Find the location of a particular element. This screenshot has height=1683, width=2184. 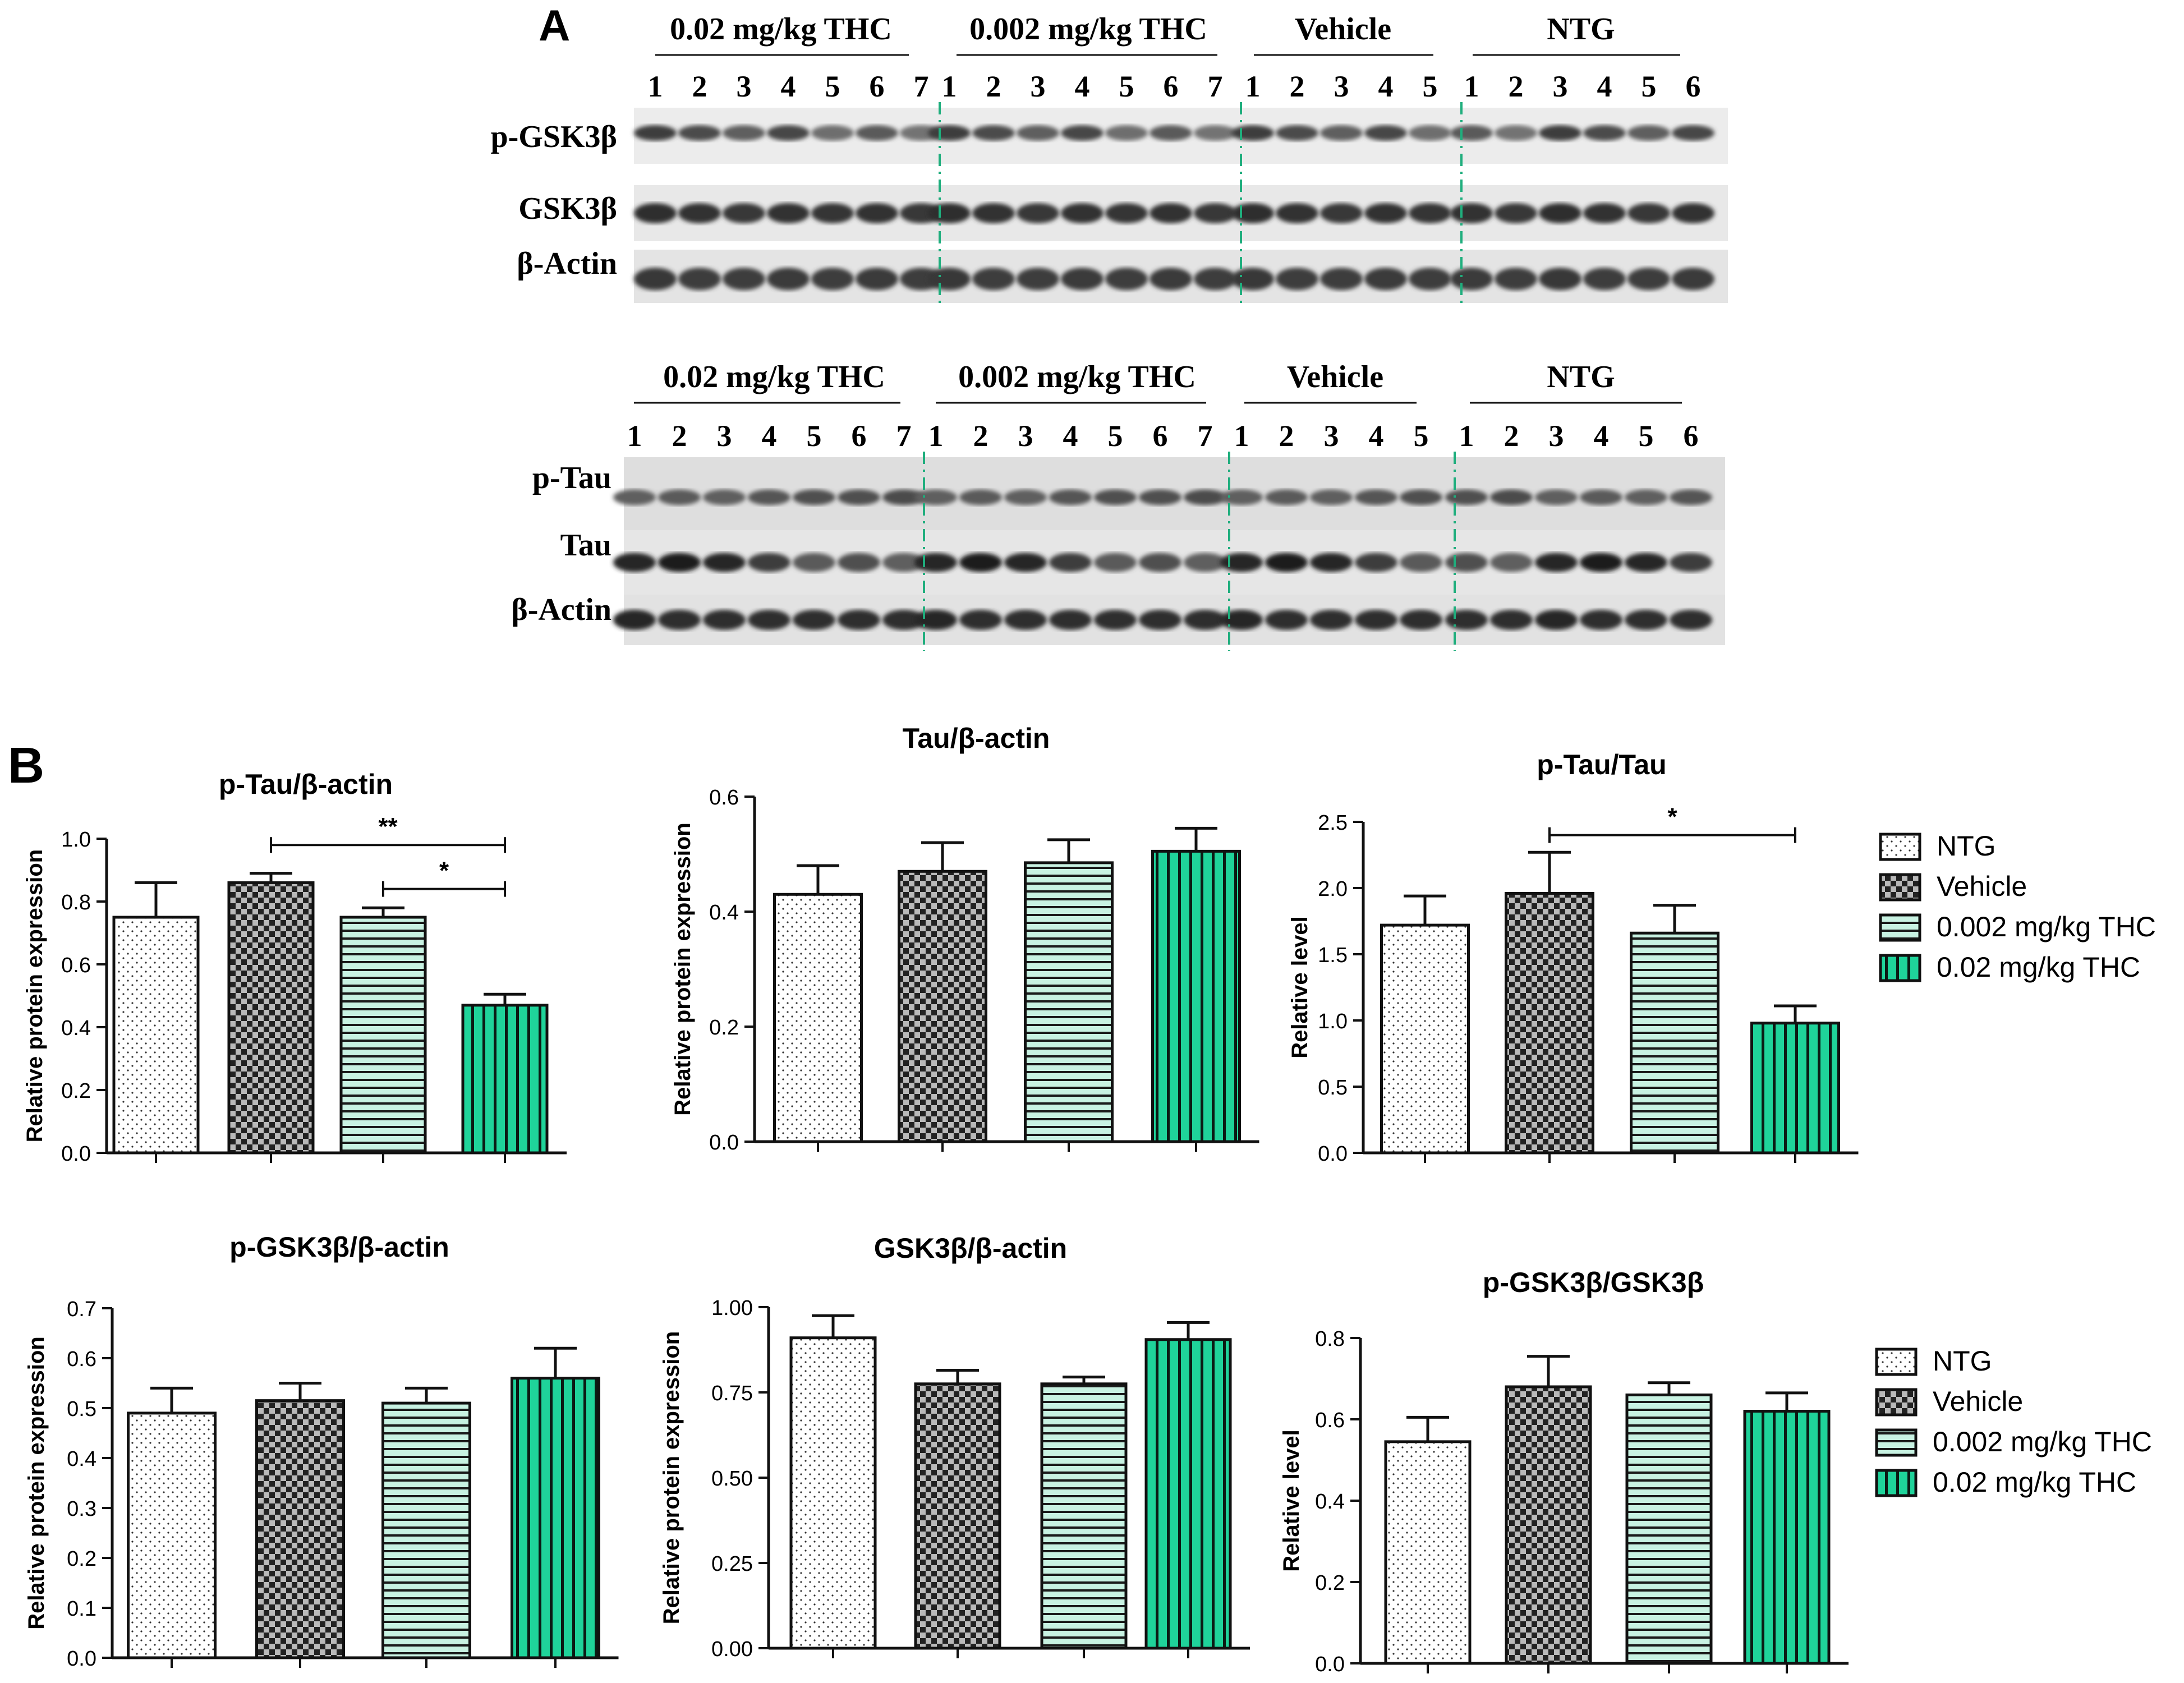

y-tick-label: 0.00 is located at coordinates (732, 1649).